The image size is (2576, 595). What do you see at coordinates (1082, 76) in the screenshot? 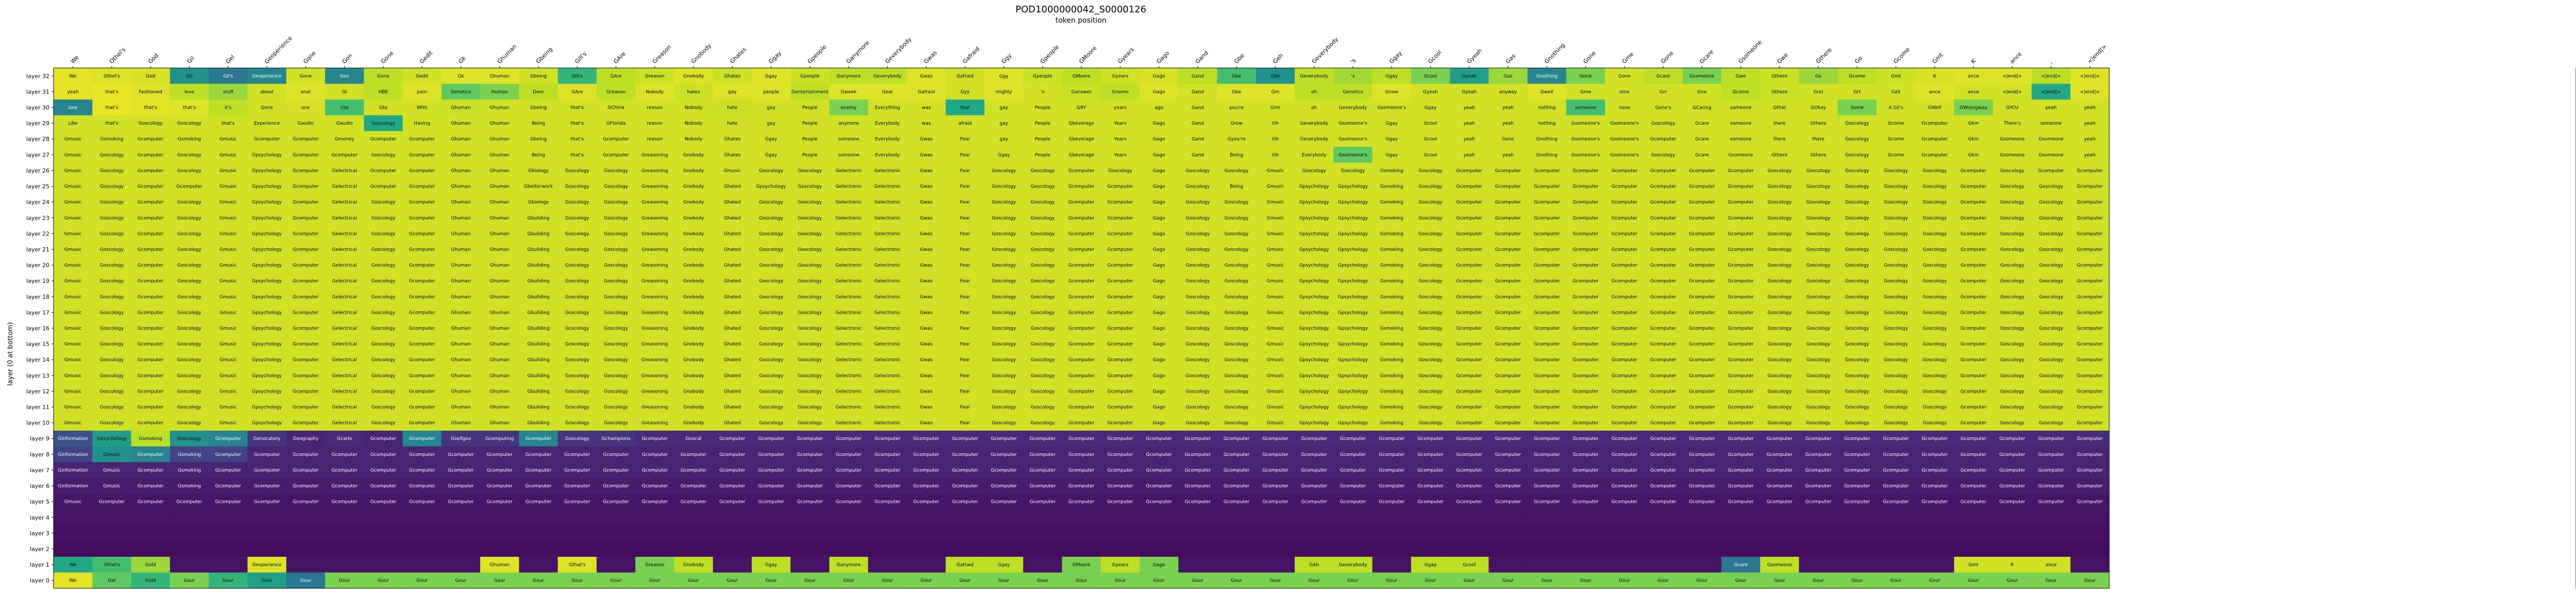
I see `heatmap-cell-label: GMoore` at bounding box center [1082, 76].